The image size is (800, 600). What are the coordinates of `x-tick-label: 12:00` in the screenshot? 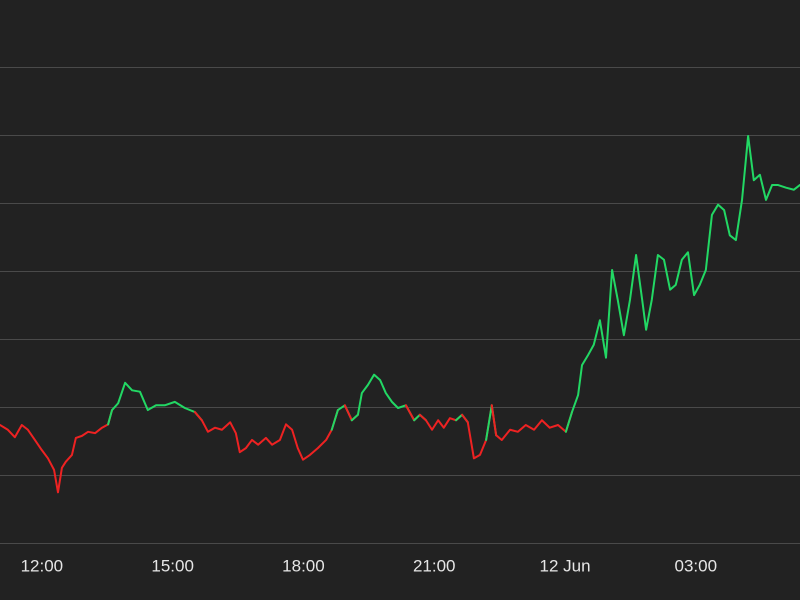 It's located at (42, 565).